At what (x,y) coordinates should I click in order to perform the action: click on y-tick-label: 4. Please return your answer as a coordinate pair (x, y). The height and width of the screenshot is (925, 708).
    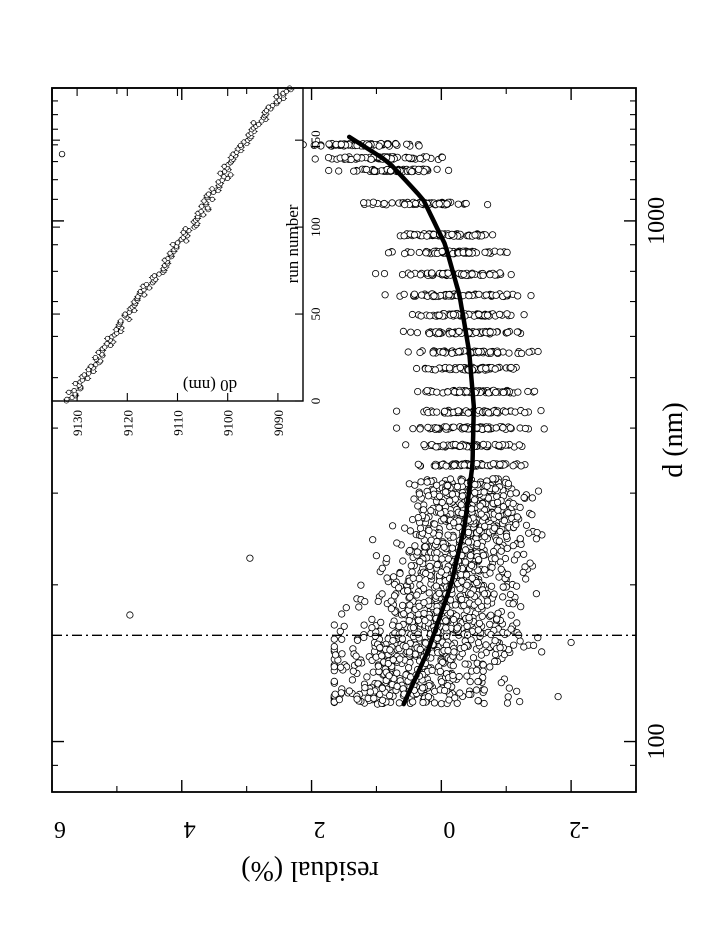
    Looking at the image, I should click on (190, 829).